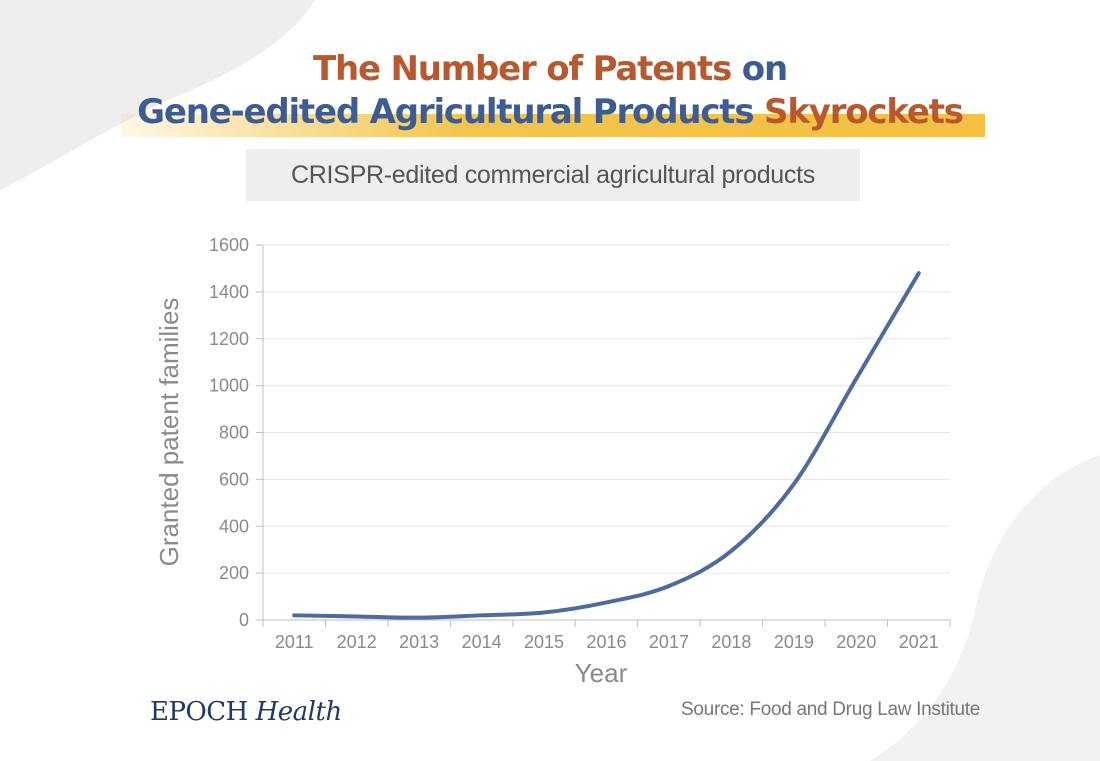 Image resolution: width=1100 pixels, height=761 pixels. I want to click on chart-title-line-1: The Number of Patents on, so click(550, 69).